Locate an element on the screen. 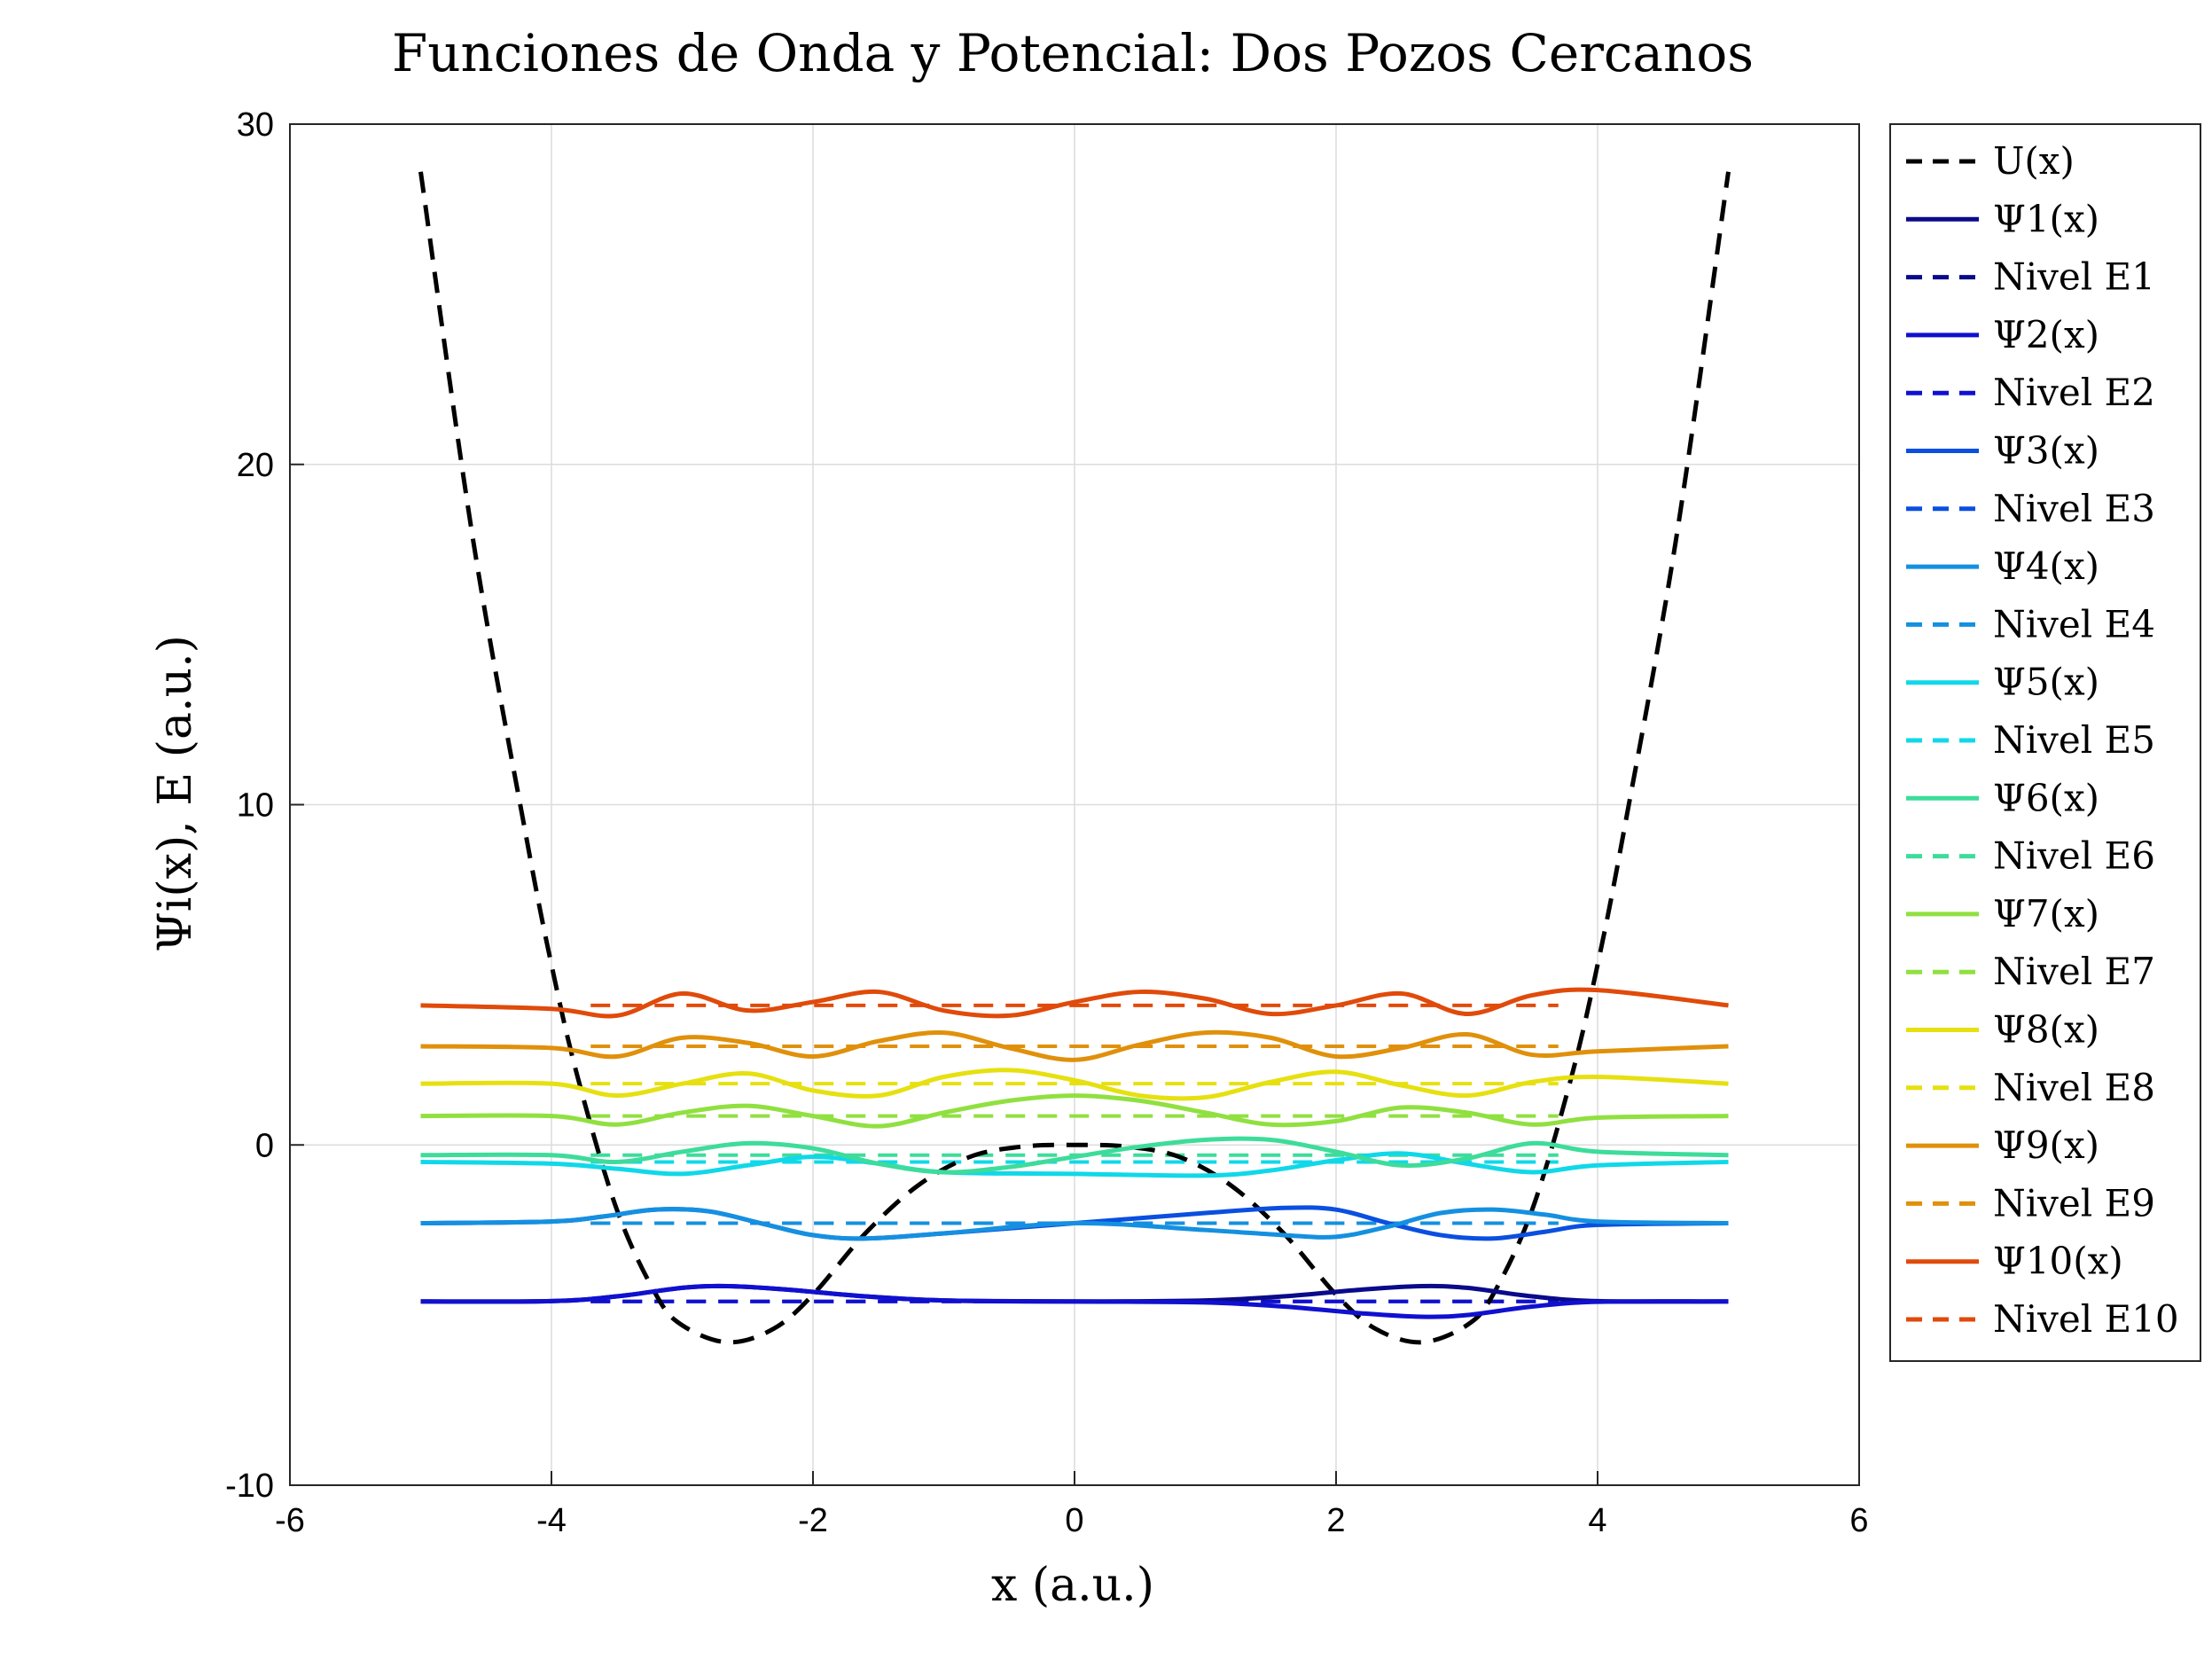  legend-label: Ψ4(x) is located at coordinates (2046, 566).